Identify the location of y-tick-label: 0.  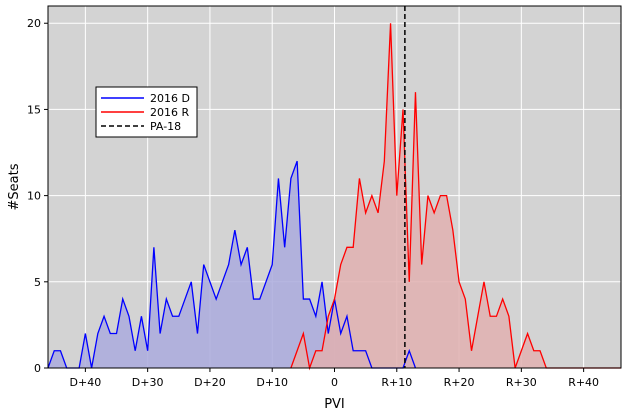
(37, 368).